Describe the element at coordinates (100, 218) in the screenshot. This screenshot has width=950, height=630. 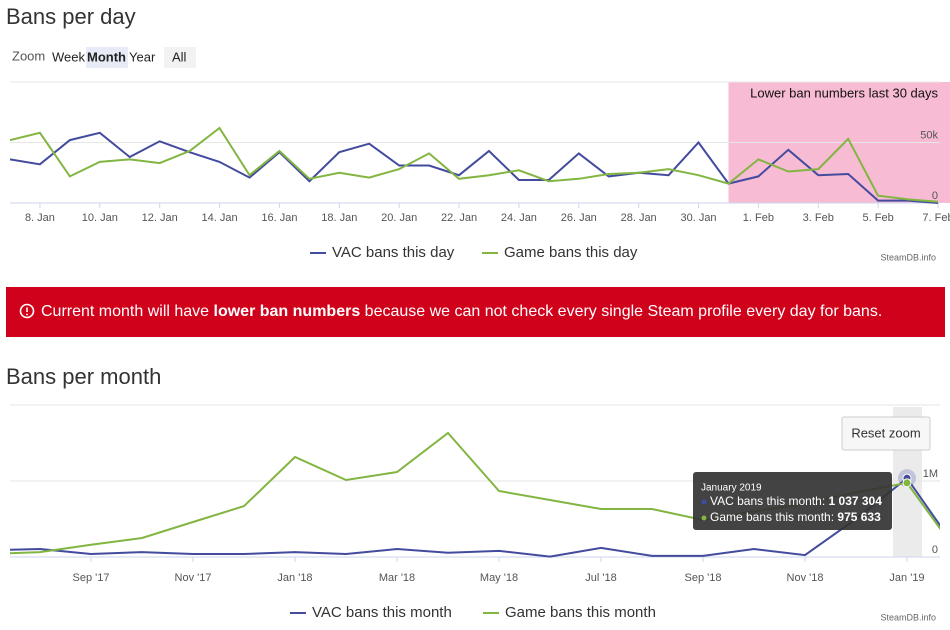
I see `x-tick-label: 10. Jan` at that location.